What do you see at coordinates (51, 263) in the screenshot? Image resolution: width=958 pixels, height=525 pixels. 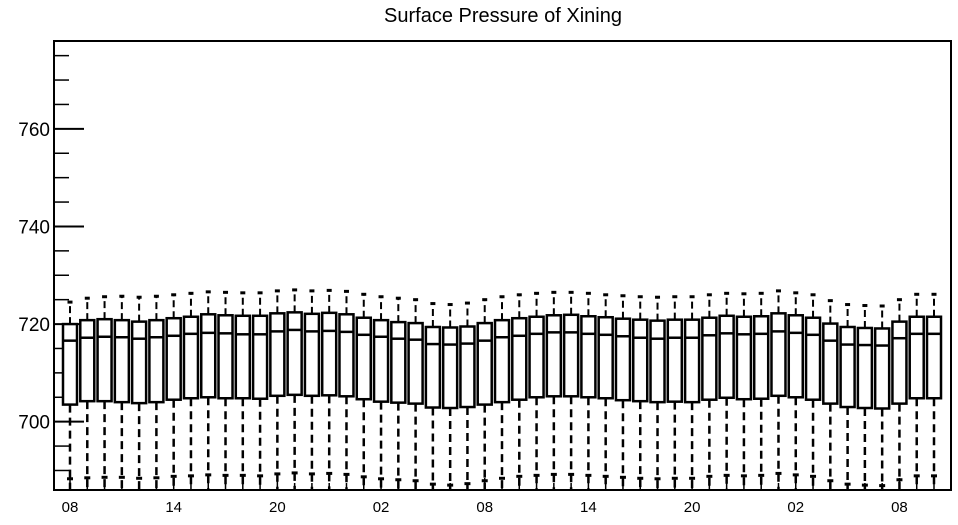 I see `y-axis: 700 720 740 760` at bounding box center [51, 263].